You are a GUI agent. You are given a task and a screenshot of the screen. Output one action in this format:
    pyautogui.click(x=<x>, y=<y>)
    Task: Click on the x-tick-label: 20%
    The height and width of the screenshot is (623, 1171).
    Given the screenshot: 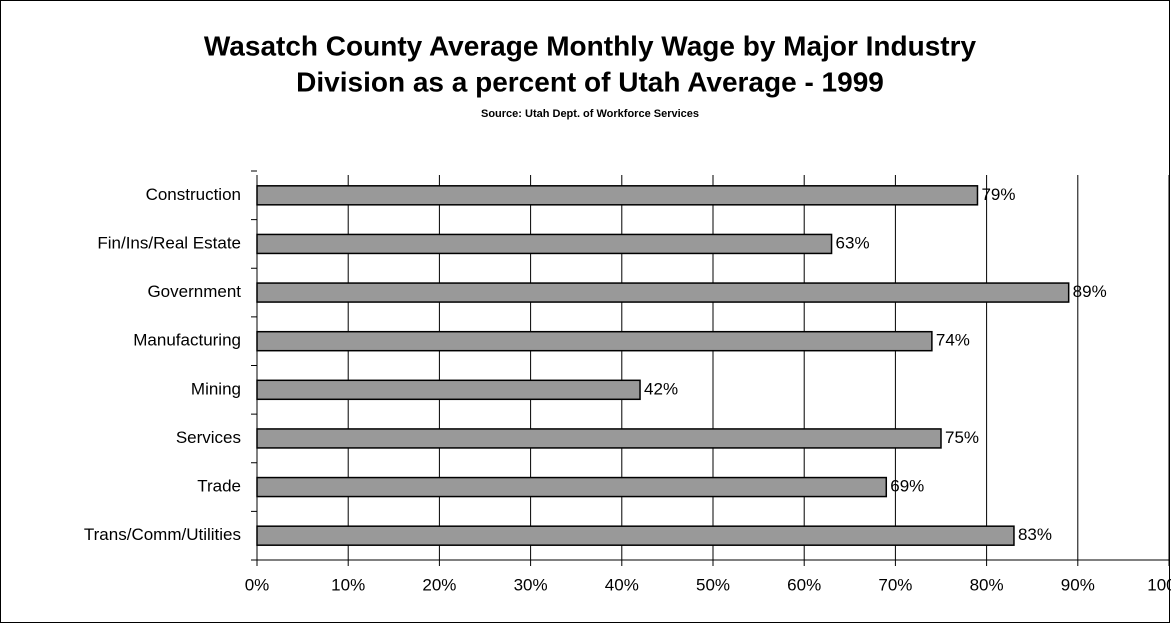 What is the action you would take?
    pyautogui.click(x=439, y=584)
    